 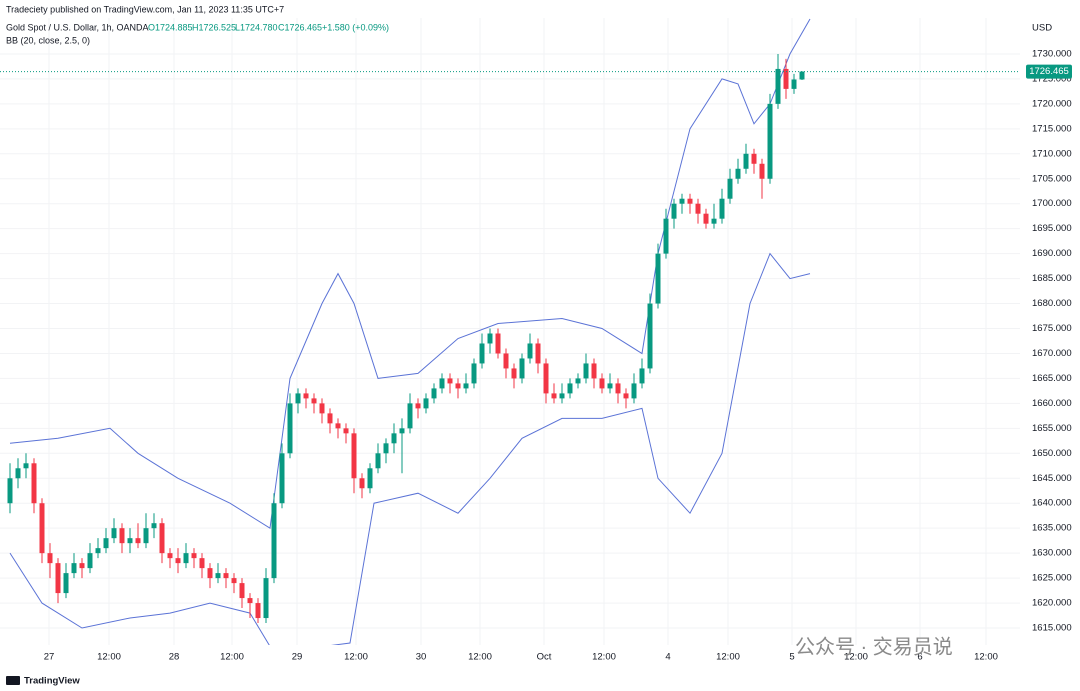 What do you see at coordinates (544, 657) in the screenshot?
I see `x-tick-label: Oct` at bounding box center [544, 657].